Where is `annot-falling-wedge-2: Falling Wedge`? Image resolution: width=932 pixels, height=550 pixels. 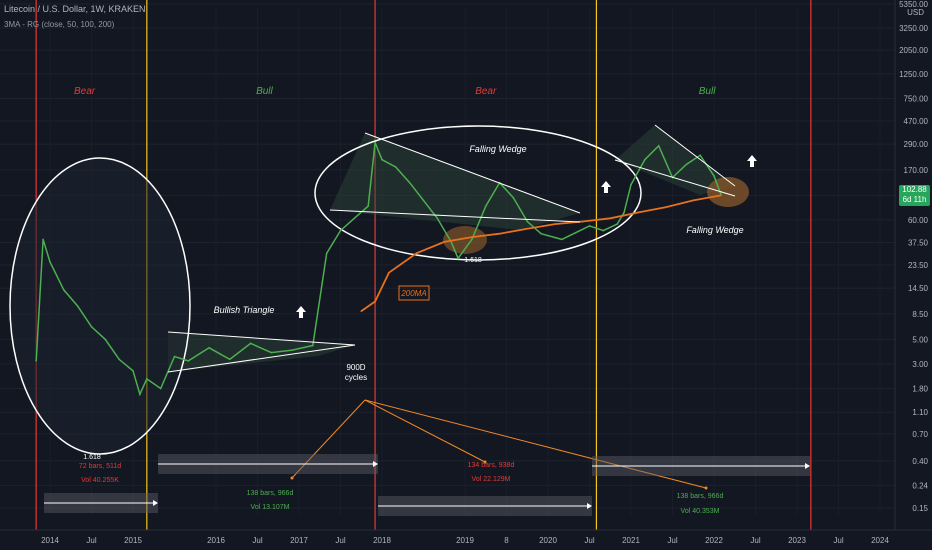
annot-falling-wedge-2: Falling Wedge is located at coordinates (714, 230).